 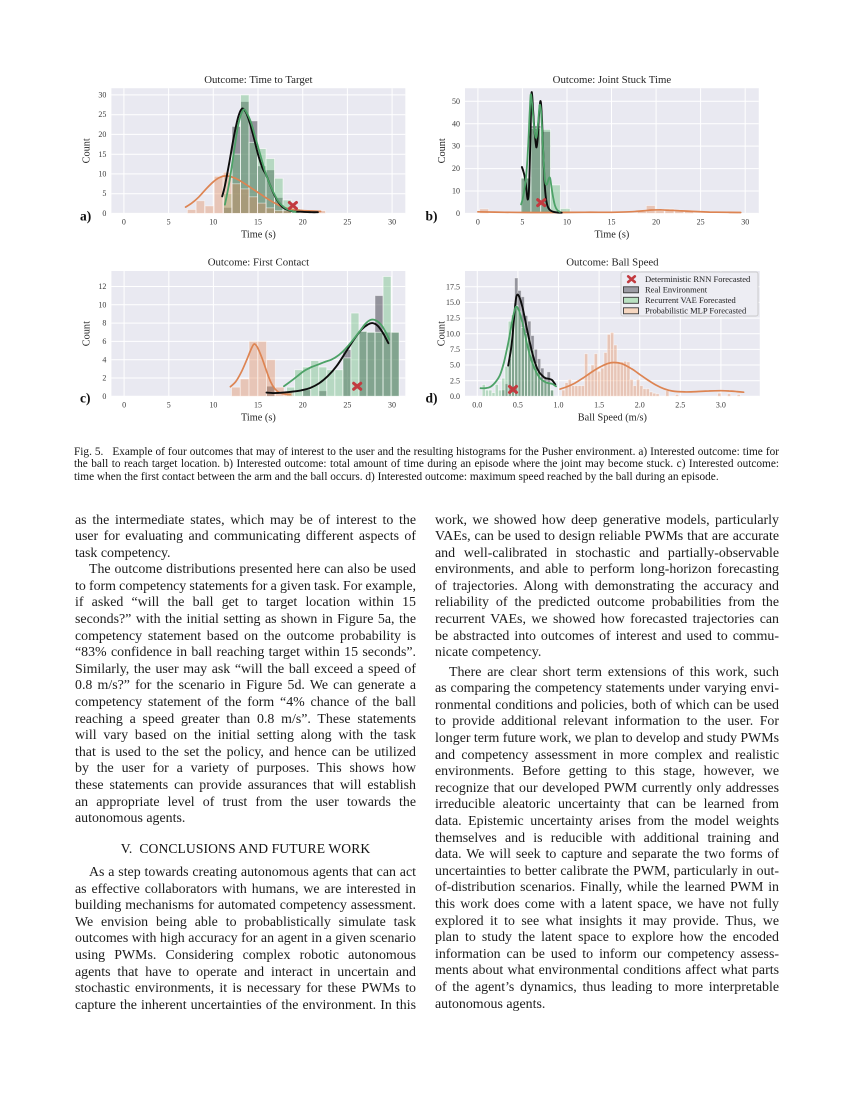 What do you see at coordinates (696, 311) in the screenshot?
I see `svg-text: Probabilistic MLP Forecasted` at bounding box center [696, 311].